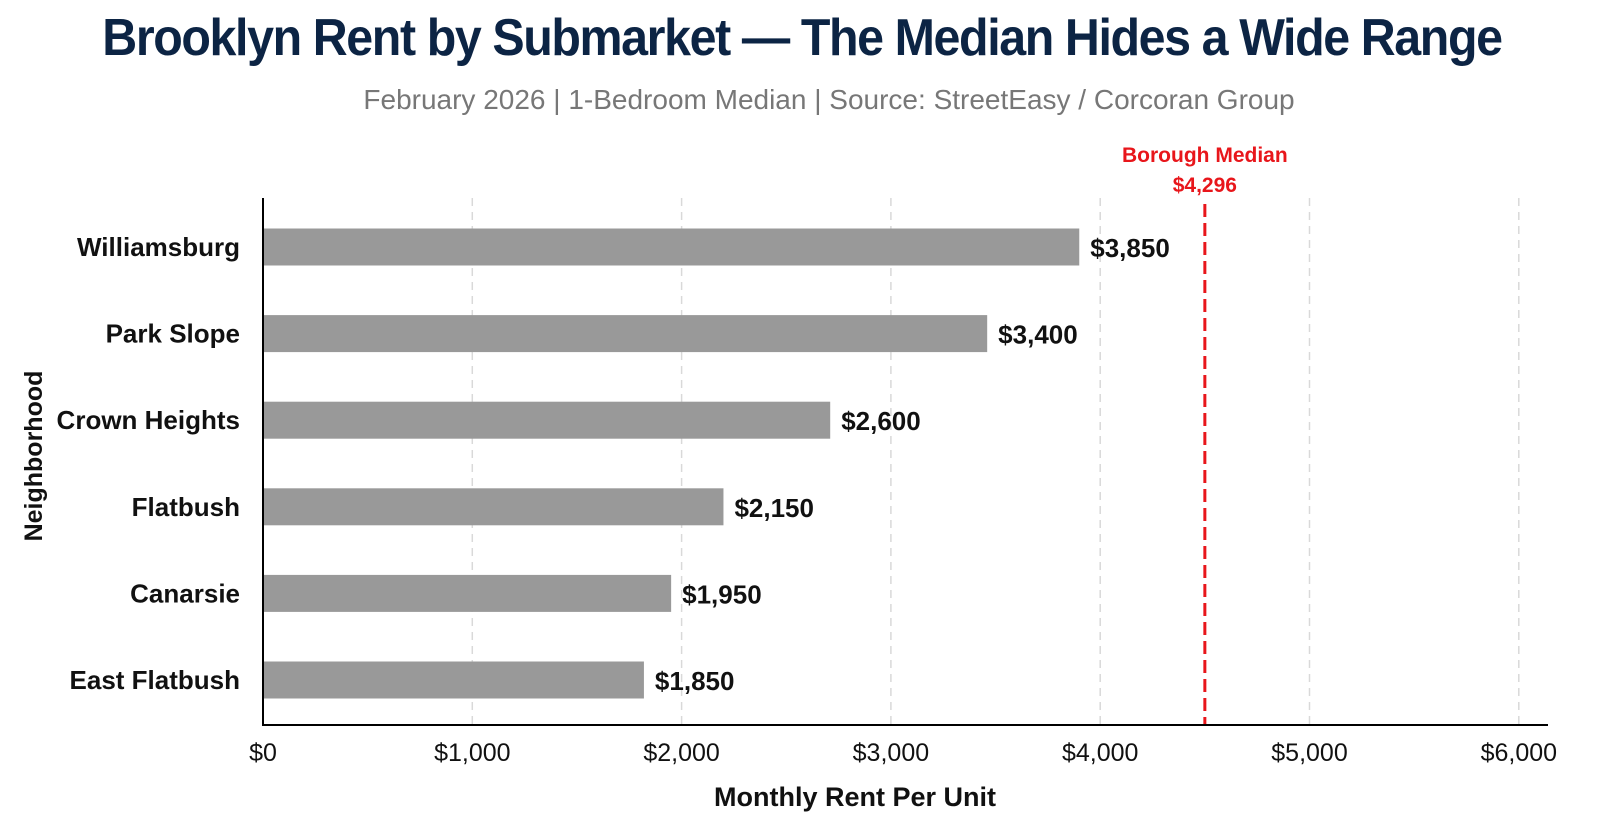 The image size is (1600, 840). I want to click on value-label: $3,850, so click(1130, 248).